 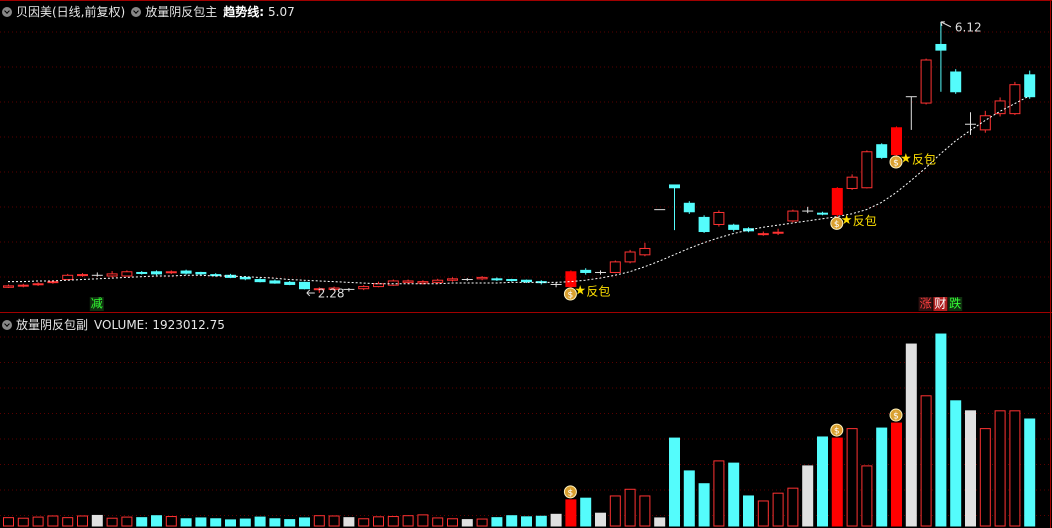 What do you see at coordinates (151, 11) in the screenshot?
I see `main-header: 贝因美(日线,前复权) 放量阴反包主 趋势线: 5.07` at bounding box center [151, 11].